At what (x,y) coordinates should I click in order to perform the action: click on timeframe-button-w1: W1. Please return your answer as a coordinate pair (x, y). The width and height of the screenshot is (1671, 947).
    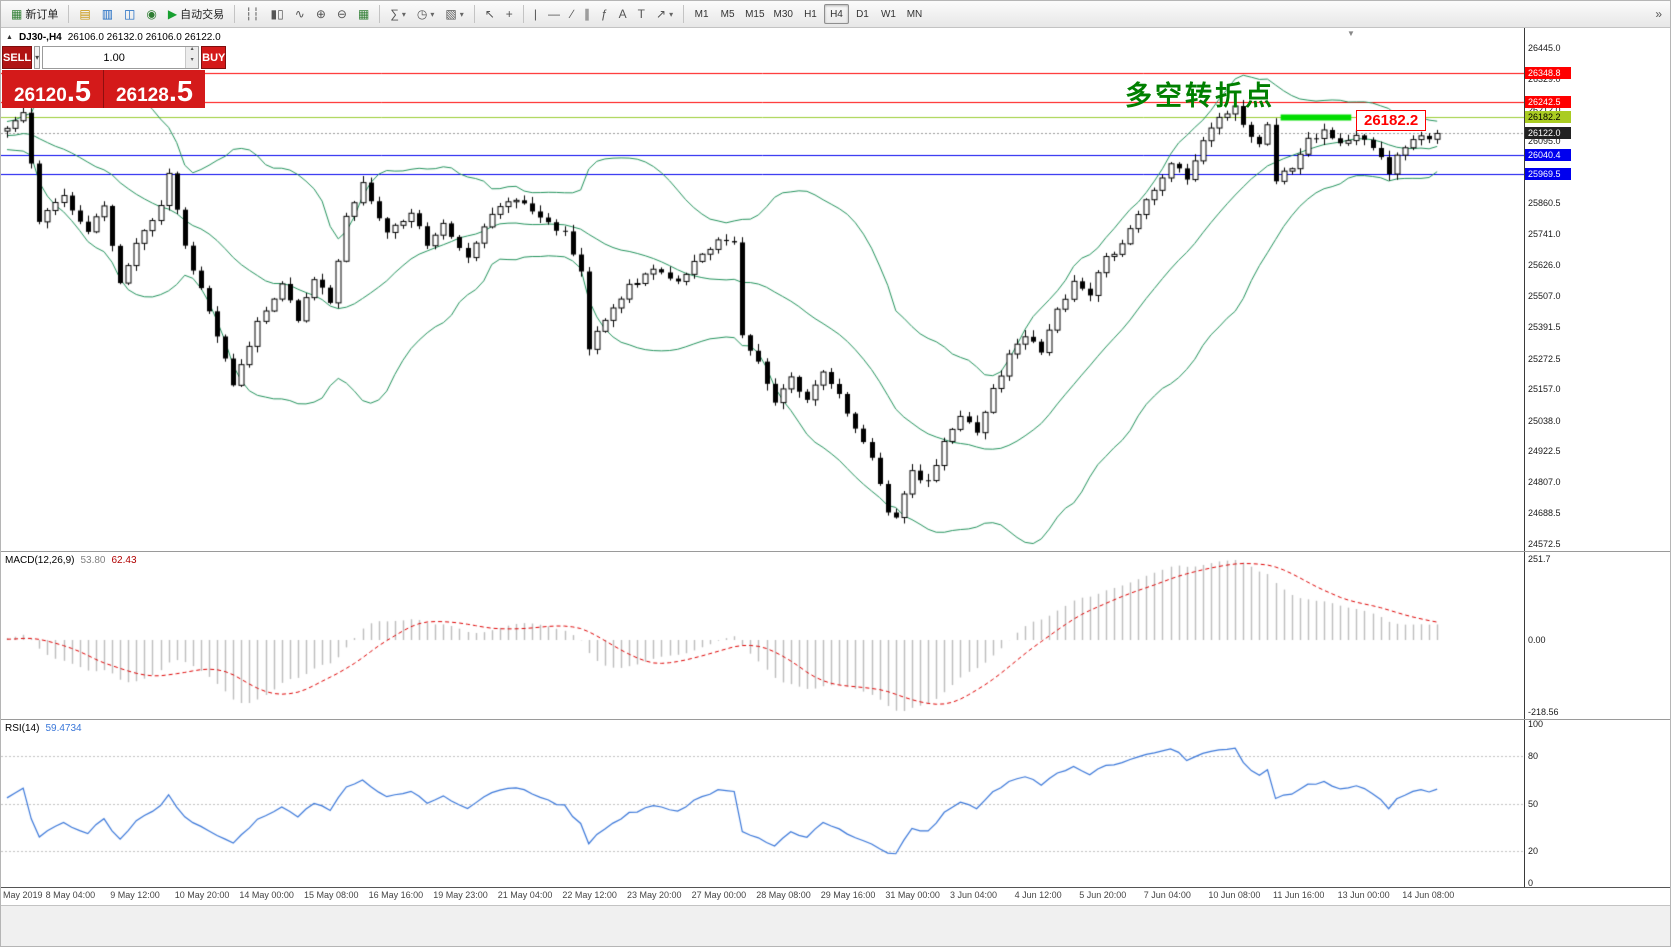
    Looking at the image, I should click on (888, 14).